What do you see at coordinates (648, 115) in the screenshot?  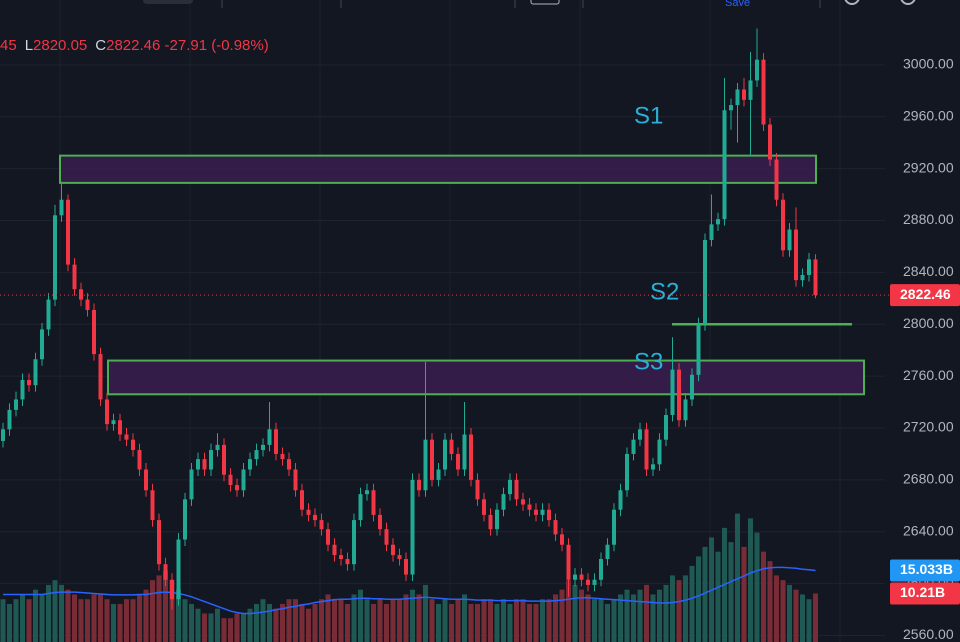 I see `annotation: S1` at bounding box center [648, 115].